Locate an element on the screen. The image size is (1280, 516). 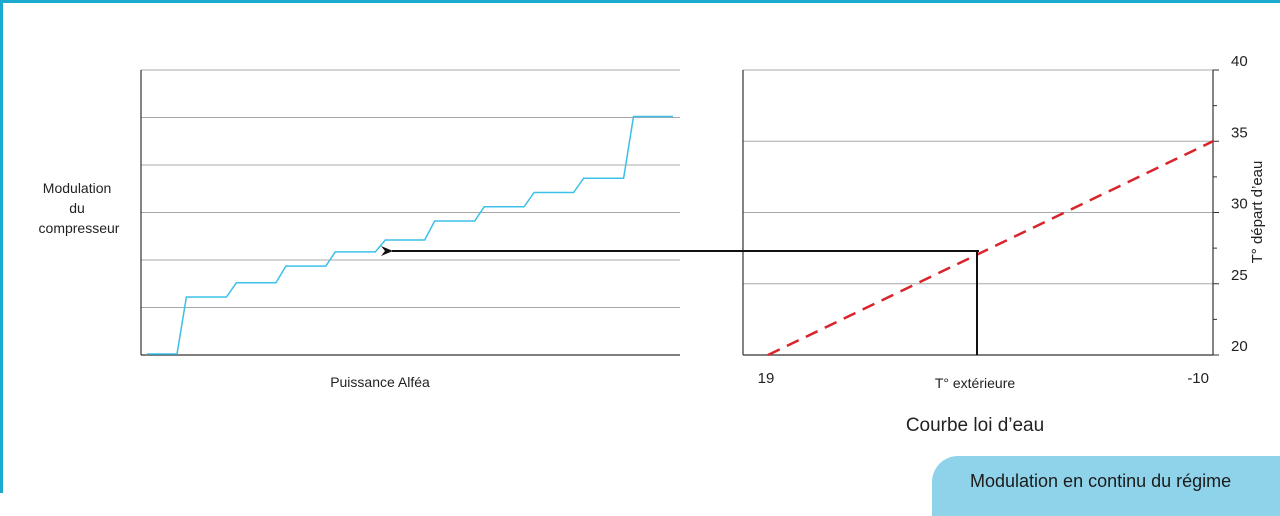
continuous-modulation-text: Modulation en continu du régime is located at coordinates (1101, 481).